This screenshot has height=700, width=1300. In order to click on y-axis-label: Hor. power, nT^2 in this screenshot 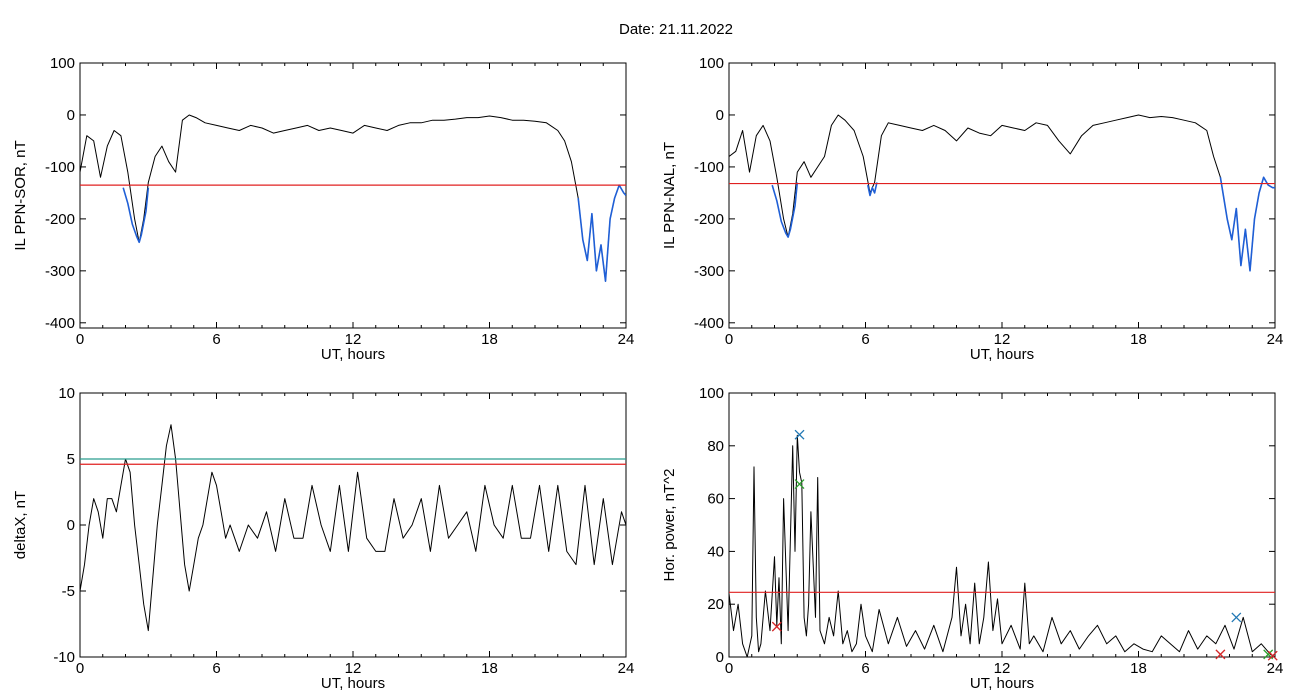, I will do `click(669, 525)`.